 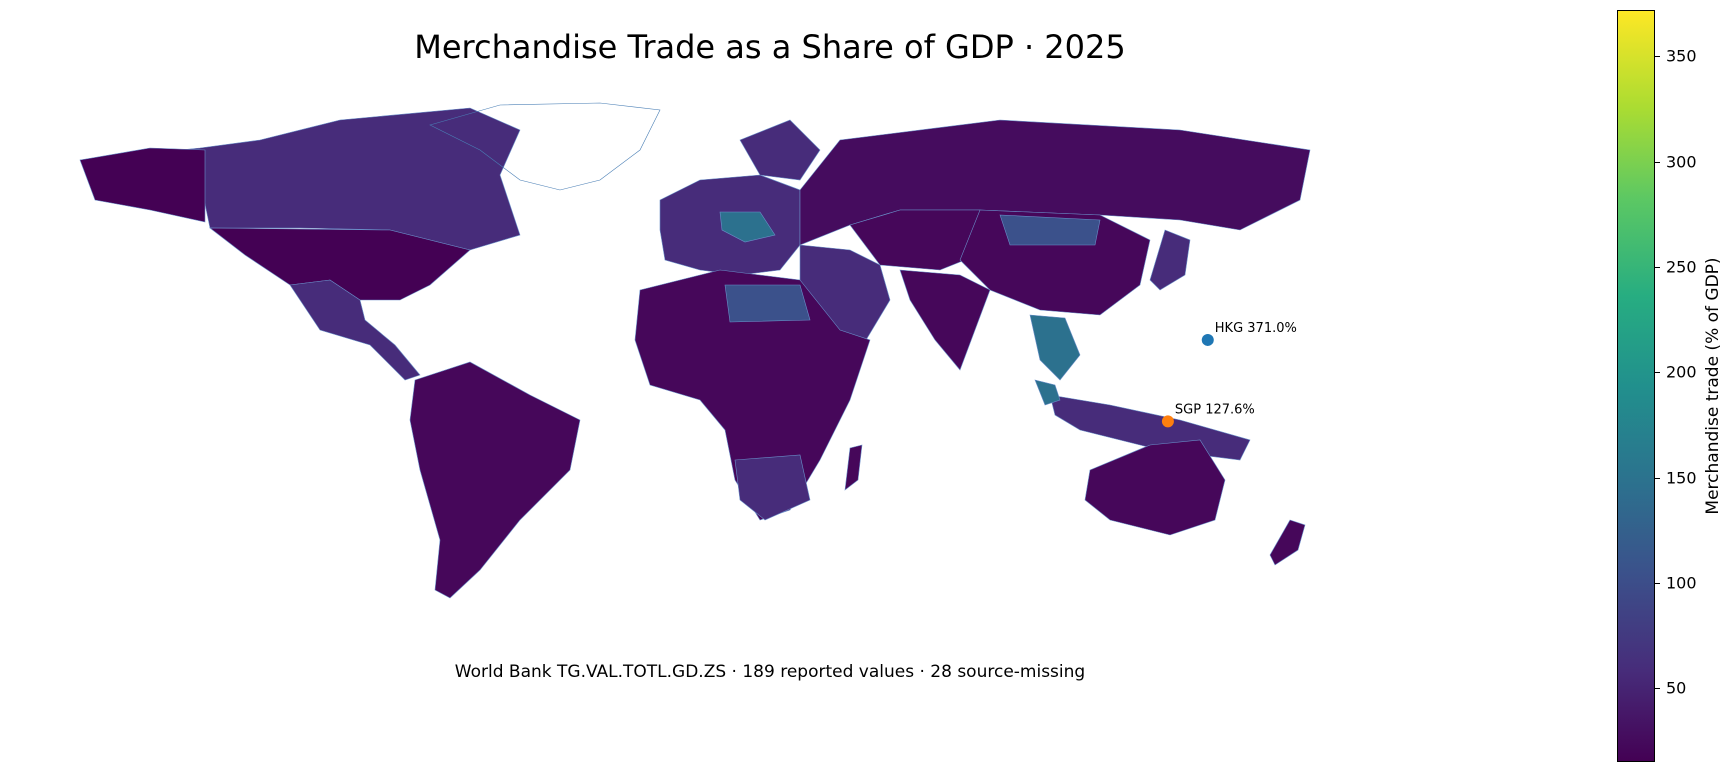 What do you see at coordinates (1055, 347) in the screenshot?
I see `region-southeast-asia` at bounding box center [1055, 347].